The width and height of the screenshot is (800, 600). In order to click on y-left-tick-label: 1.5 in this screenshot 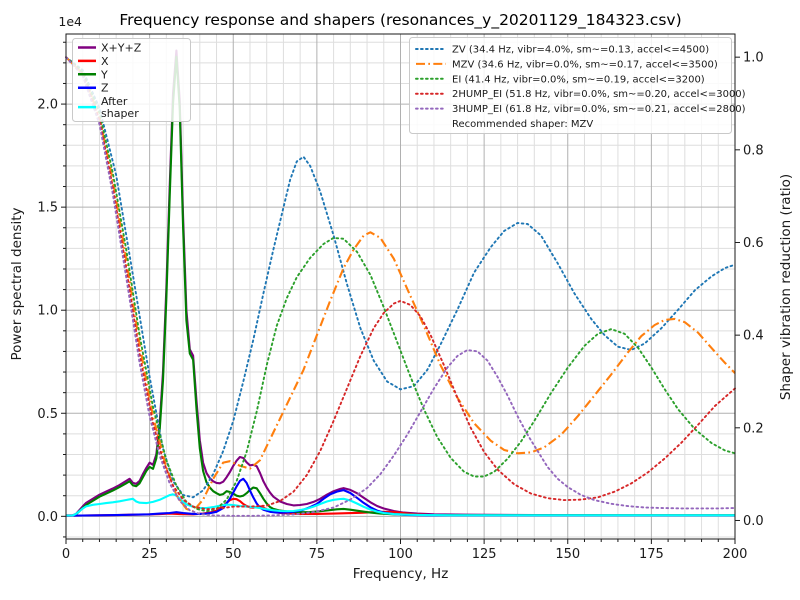, I will do `click(47, 208)`.